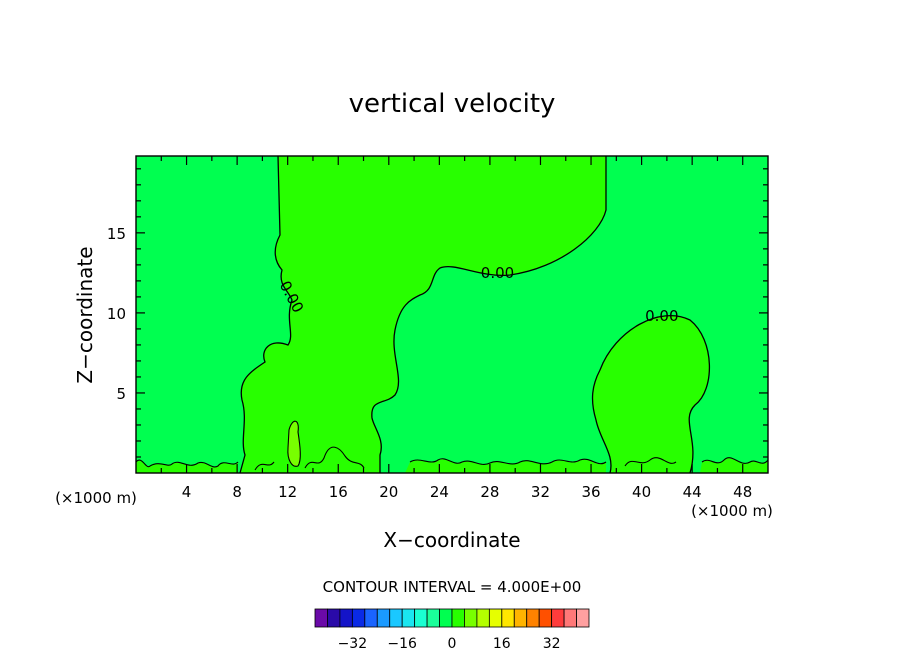 This screenshot has height=654, width=904. What do you see at coordinates (452, 104) in the screenshot?
I see `chart-title: vertical velocity` at bounding box center [452, 104].